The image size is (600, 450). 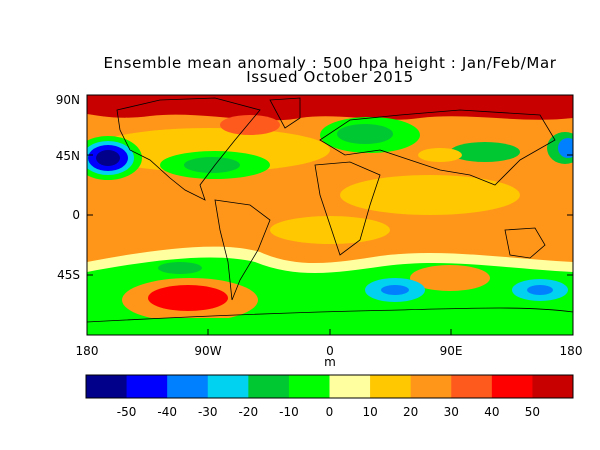 I want to click on africa-outline, so click(x=347, y=208).